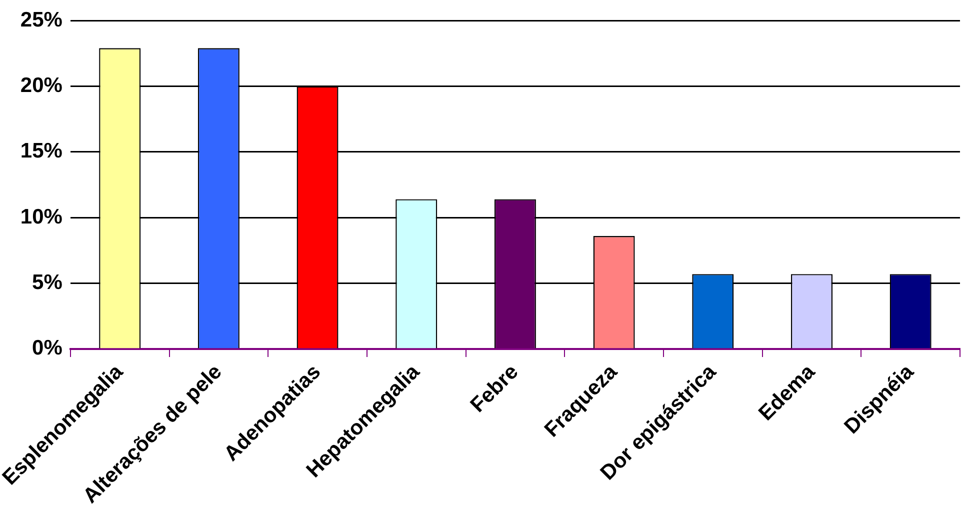 The width and height of the screenshot is (968, 516). I want to click on y-tick-label: 20%, so click(41, 86).